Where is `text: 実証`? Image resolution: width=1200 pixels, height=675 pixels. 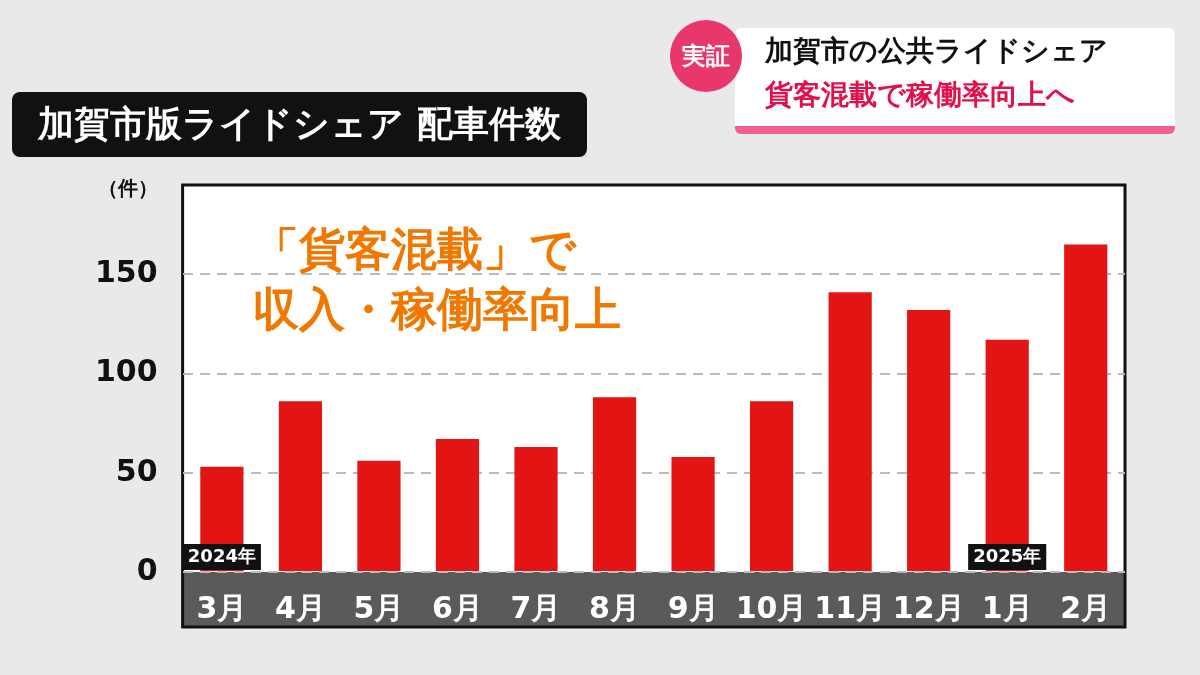
text: 実証 is located at coordinates (706, 56).